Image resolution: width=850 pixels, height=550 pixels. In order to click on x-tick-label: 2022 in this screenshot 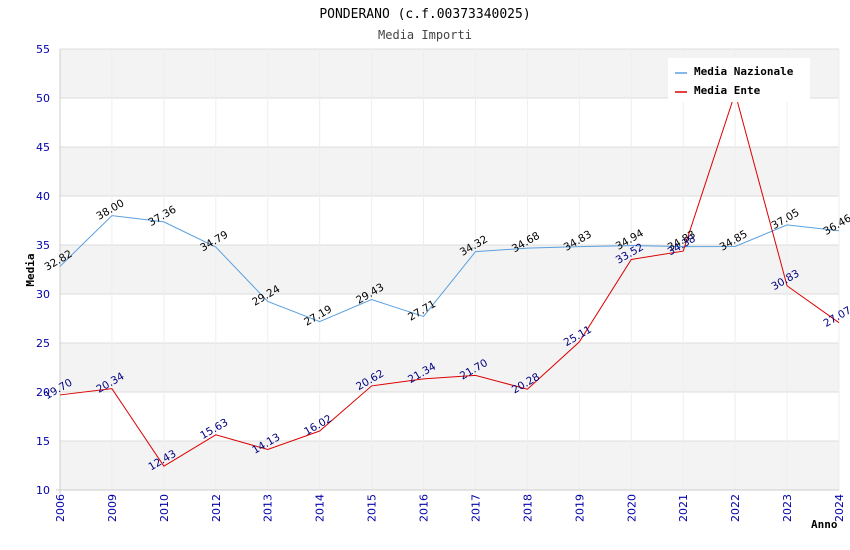, I will do `click(735, 508)`.